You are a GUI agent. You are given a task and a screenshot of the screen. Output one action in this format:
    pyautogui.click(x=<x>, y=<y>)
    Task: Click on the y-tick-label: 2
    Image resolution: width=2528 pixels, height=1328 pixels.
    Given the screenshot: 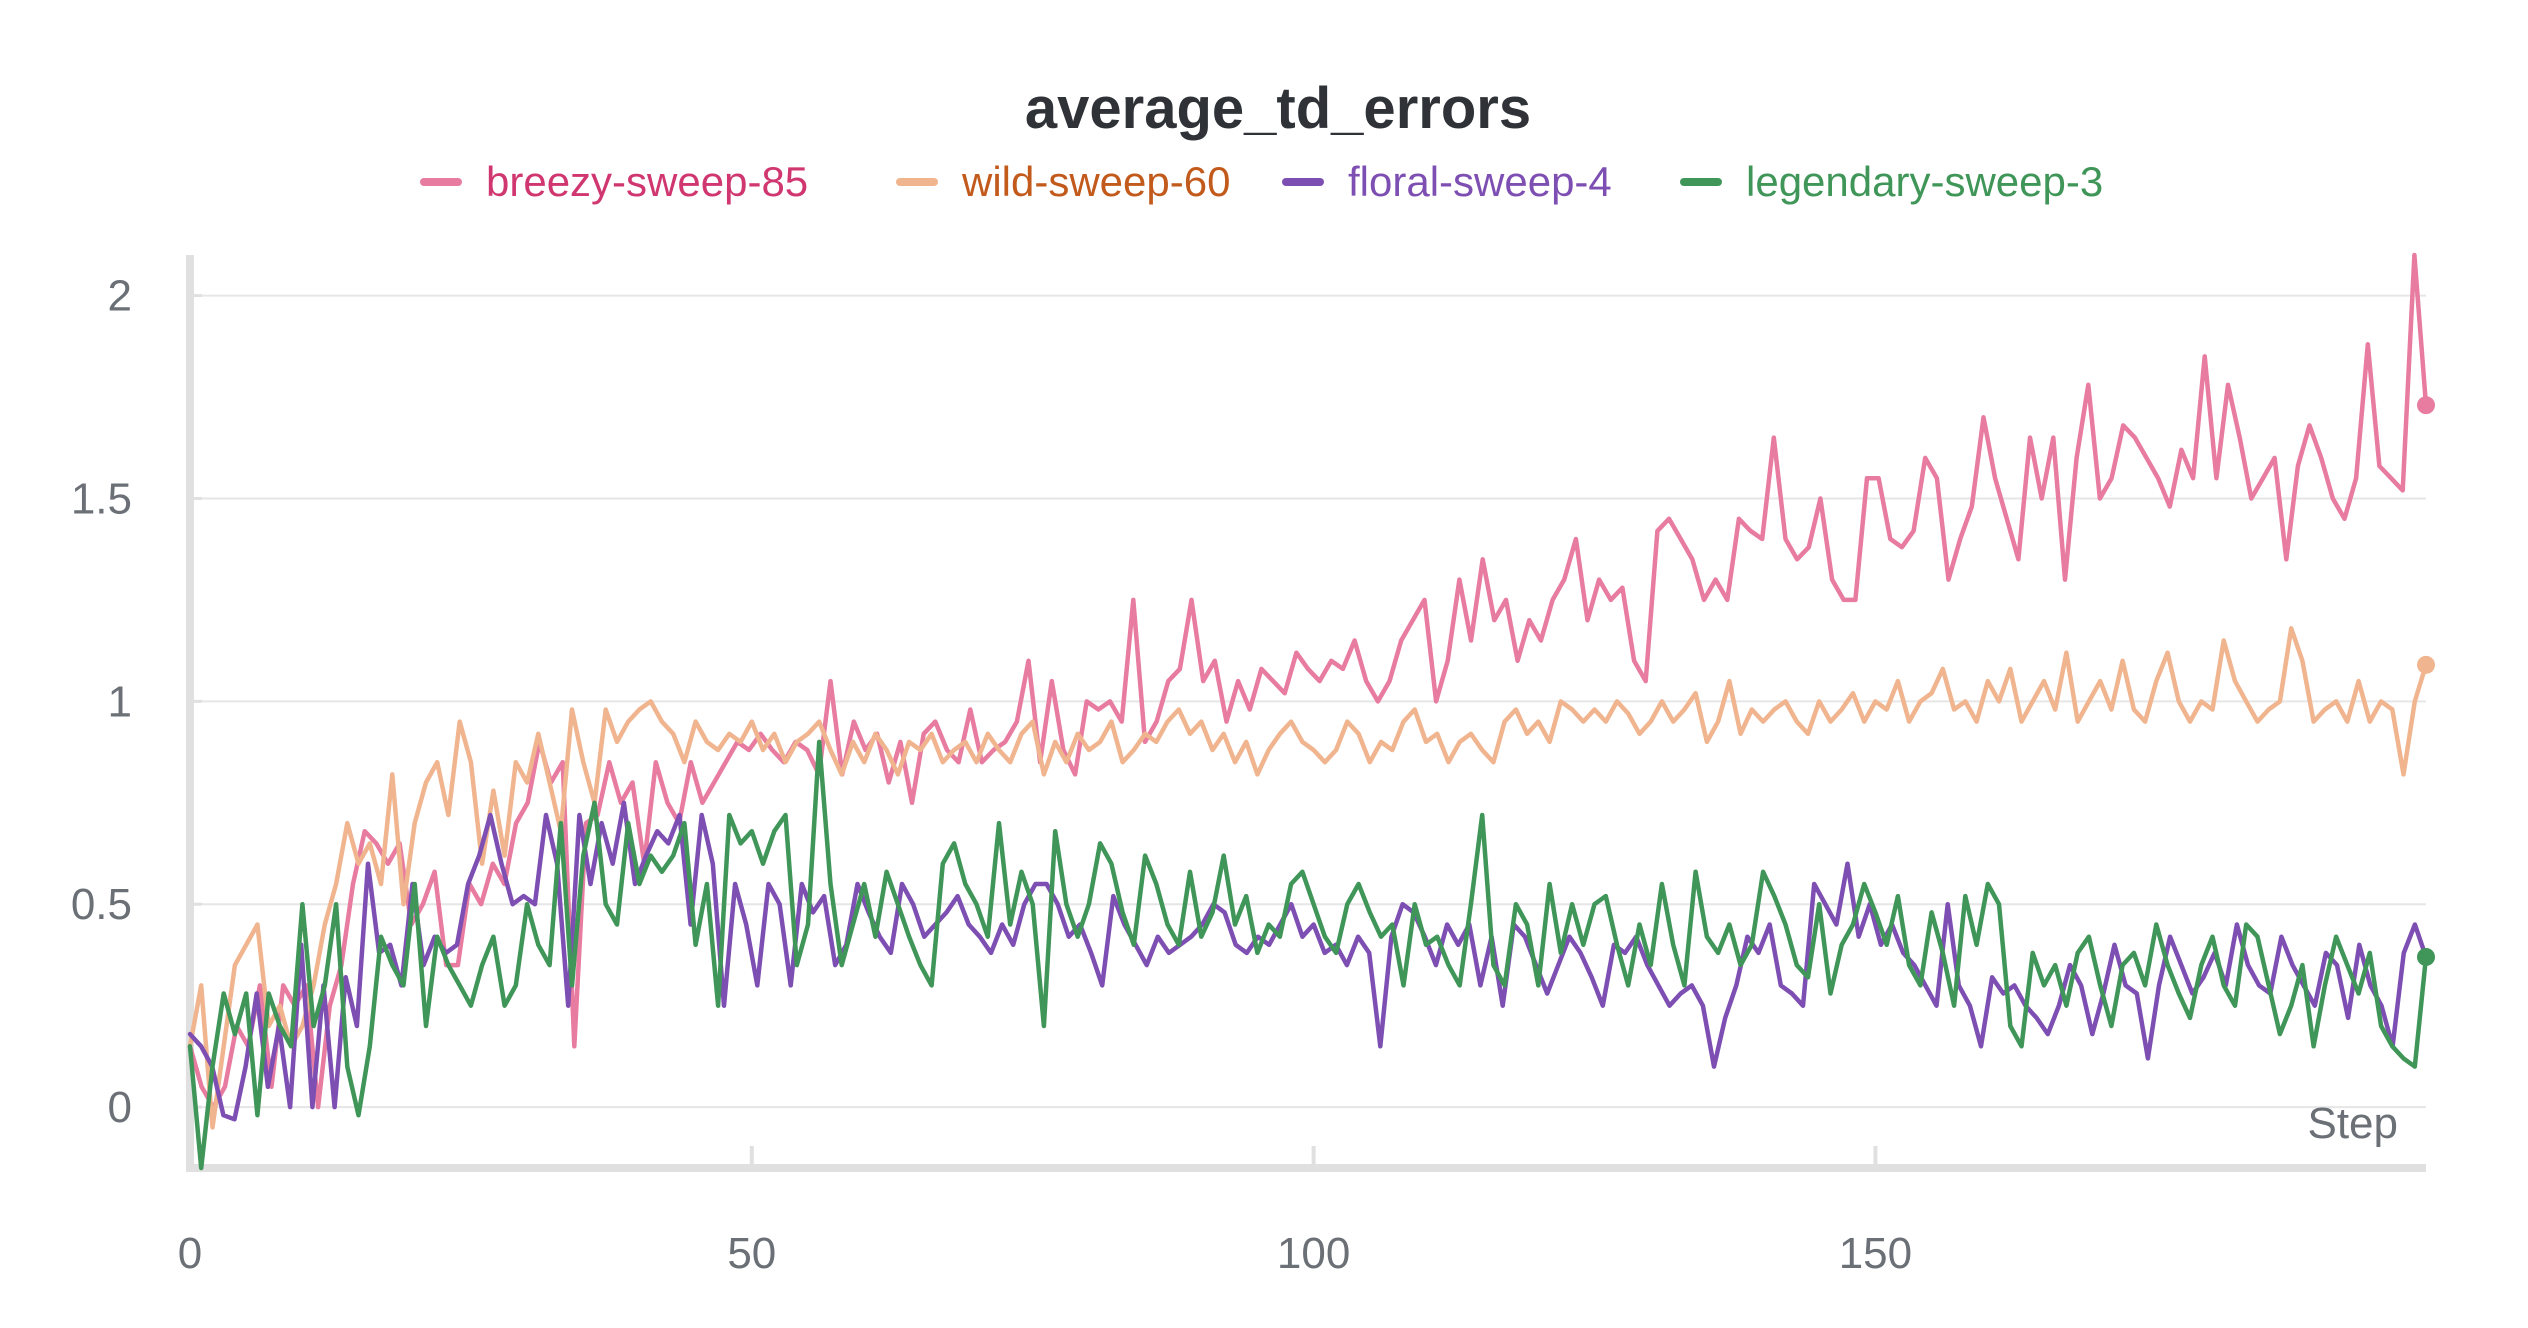 What is the action you would take?
    pyautogui.click(x=120, y=296)
    